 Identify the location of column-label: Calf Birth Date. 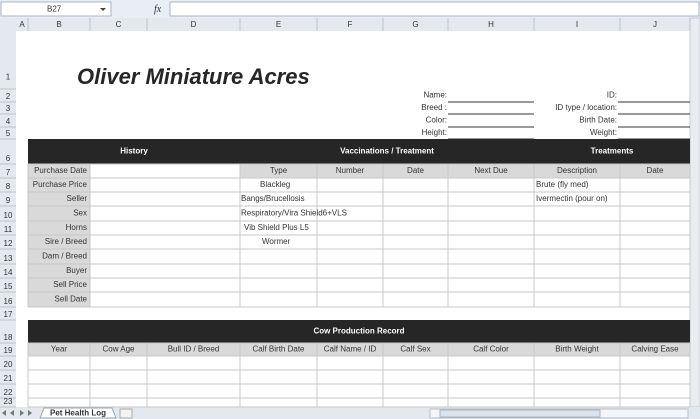
(278, 349).